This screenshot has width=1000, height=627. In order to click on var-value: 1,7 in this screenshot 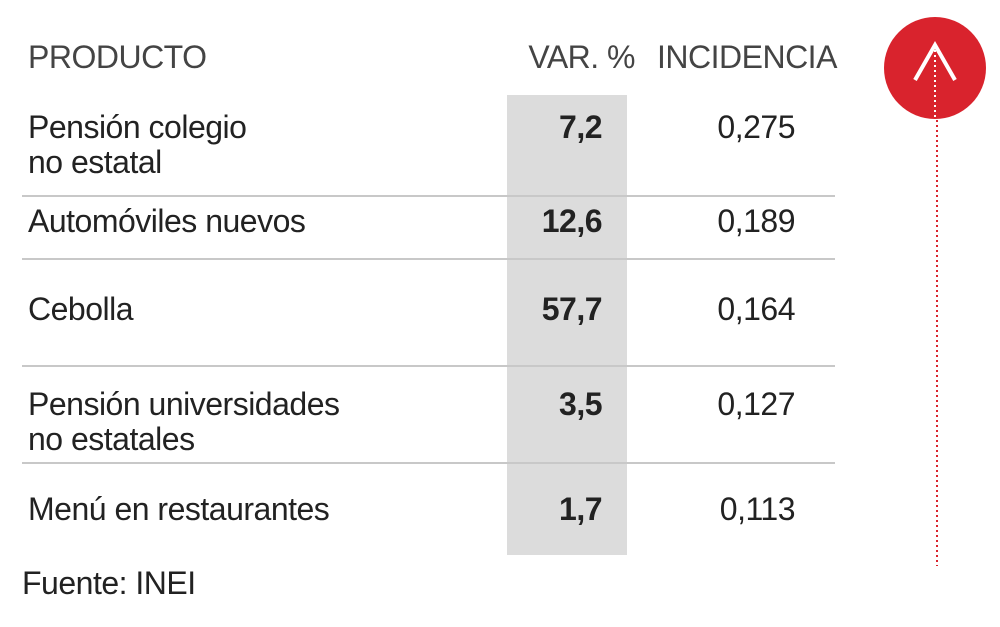, I will do `click(580, 509)`.